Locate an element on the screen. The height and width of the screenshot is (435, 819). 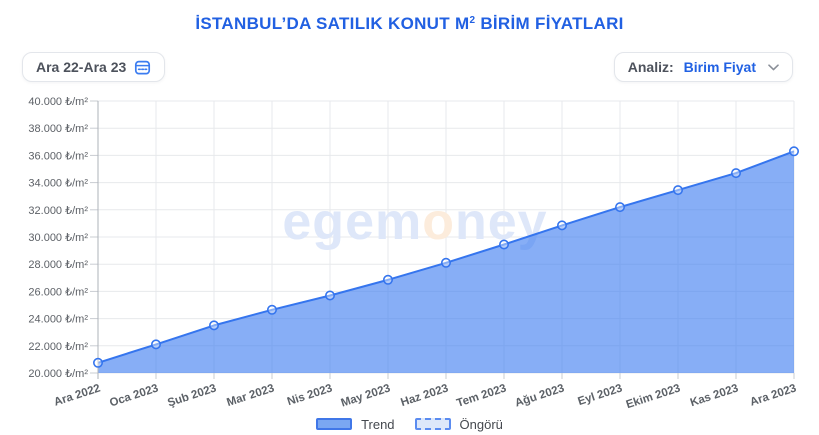
analysis-dropdown: Analiz: Birim Fiyat is located at coordinates (703, 67).